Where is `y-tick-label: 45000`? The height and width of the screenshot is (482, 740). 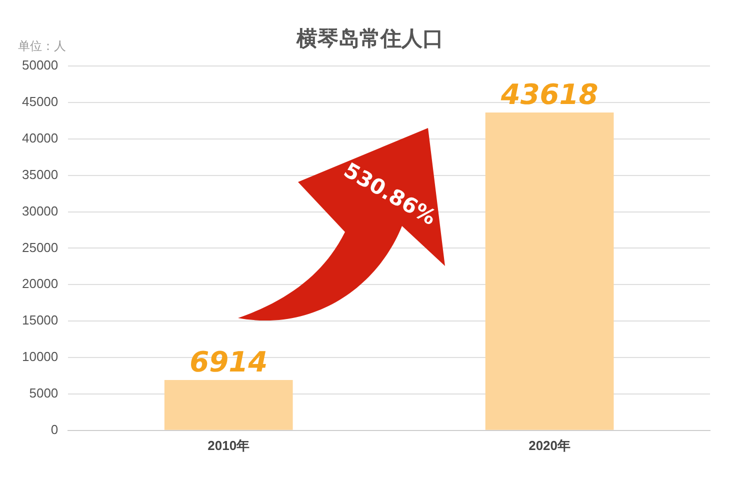
y-tick-label: 45000 is located at coordinates (40, 102).